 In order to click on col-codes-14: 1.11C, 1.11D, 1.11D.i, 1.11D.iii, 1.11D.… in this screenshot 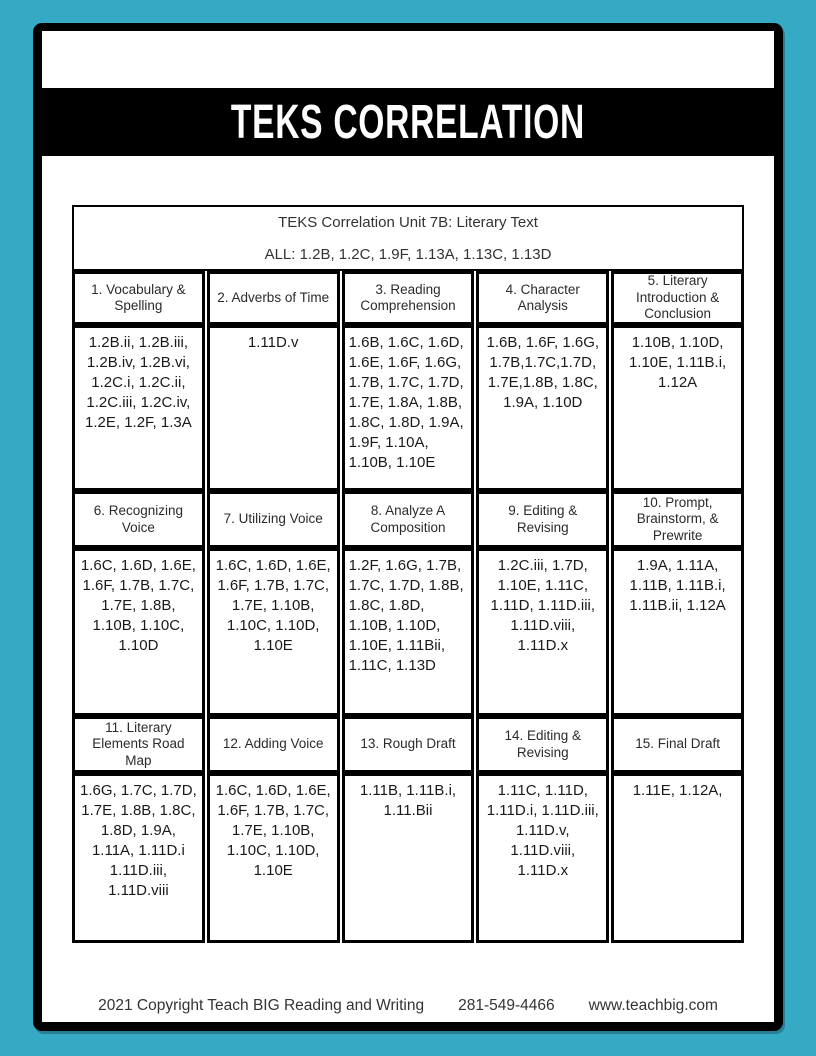, I will do `click(543, 858)`.